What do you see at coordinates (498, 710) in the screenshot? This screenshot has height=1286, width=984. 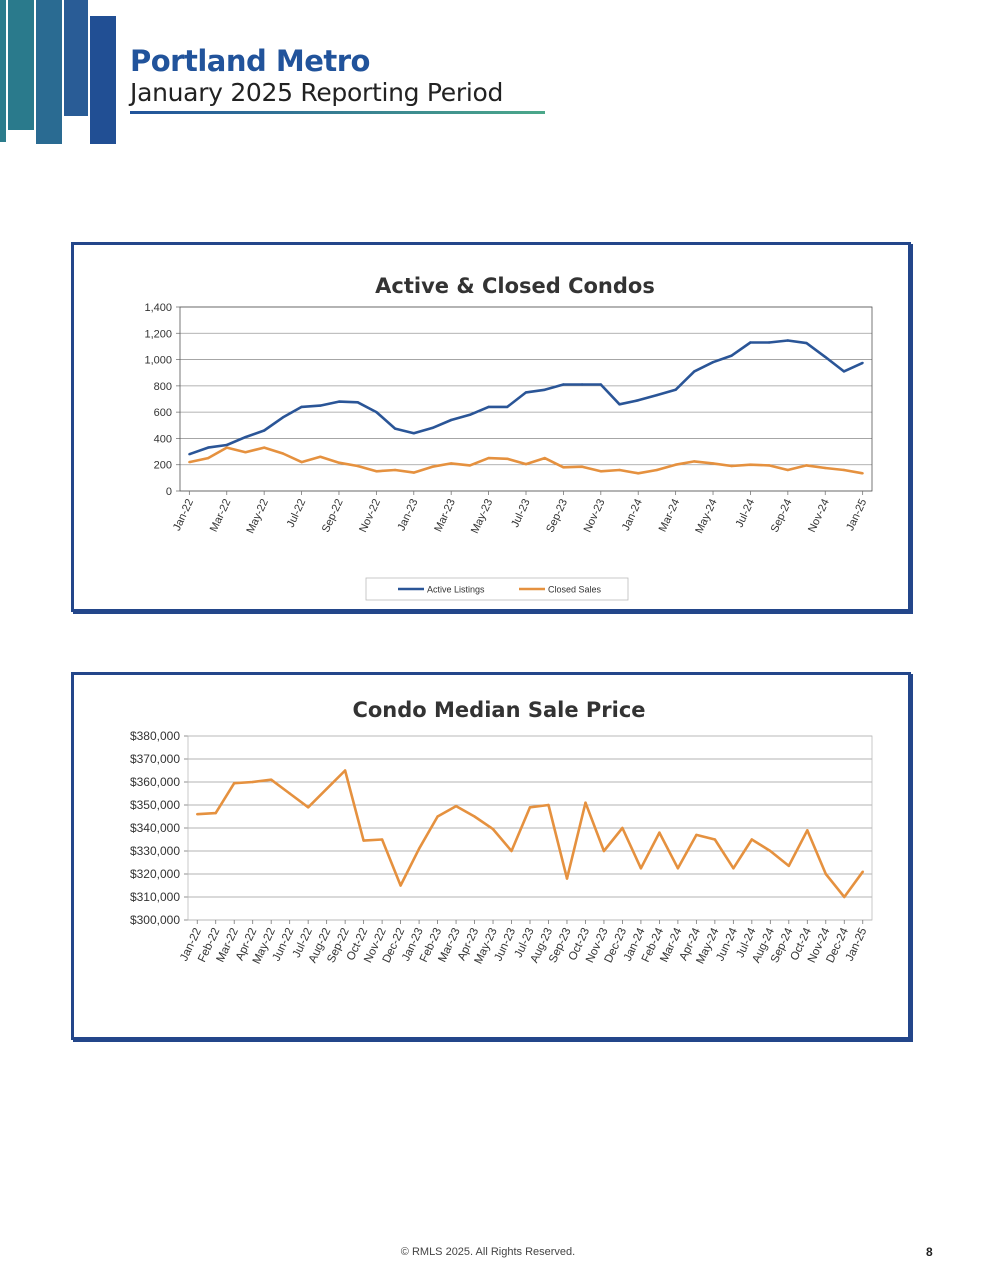 I see `chart-title: Condo Median Sale Price` at bounding box center [498, 710].